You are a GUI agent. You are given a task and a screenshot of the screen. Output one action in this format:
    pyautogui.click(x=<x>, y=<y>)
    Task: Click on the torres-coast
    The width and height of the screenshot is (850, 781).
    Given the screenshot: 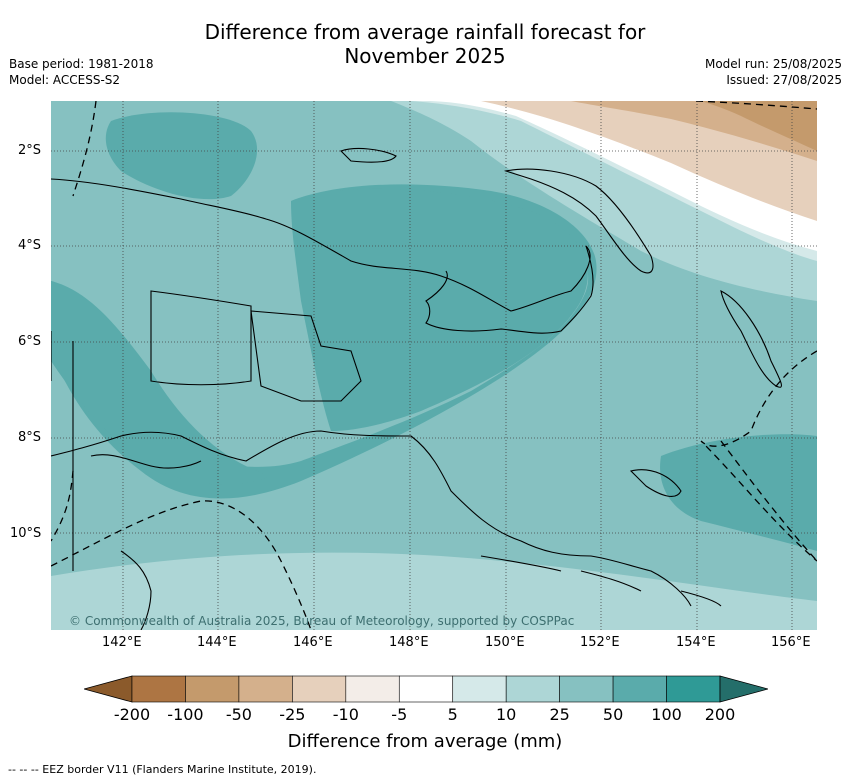 What is the action you would take?
    pyautogui.click(x=146, y=461)
    